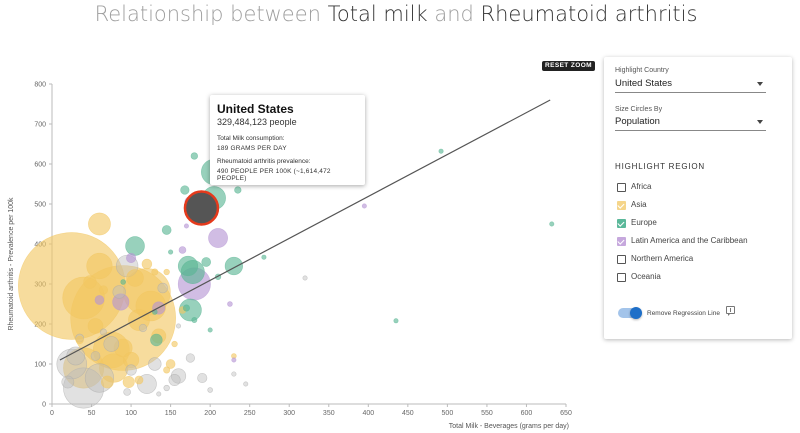 This screenshot has height=433, width=800. I want to click on x-tick-label: 300, so click(289, 413).